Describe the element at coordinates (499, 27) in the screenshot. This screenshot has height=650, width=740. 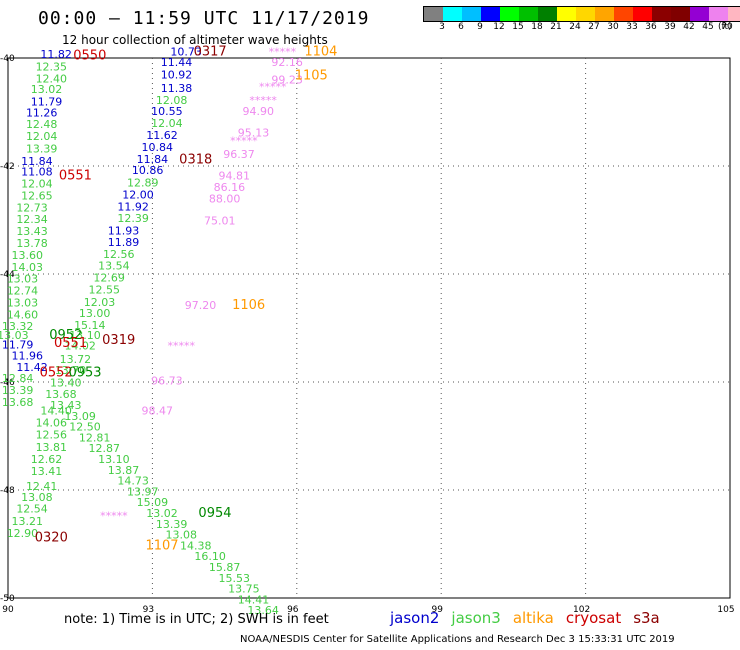
I see `legend-label: 12` at that location.